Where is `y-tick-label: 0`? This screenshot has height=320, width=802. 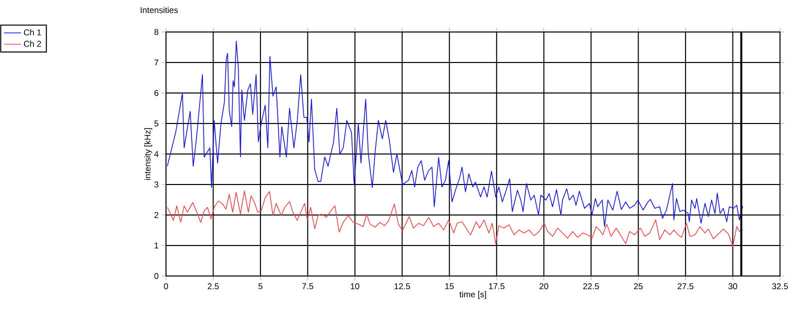
y-tick-label: 0 is located at coordinates (156, 276).